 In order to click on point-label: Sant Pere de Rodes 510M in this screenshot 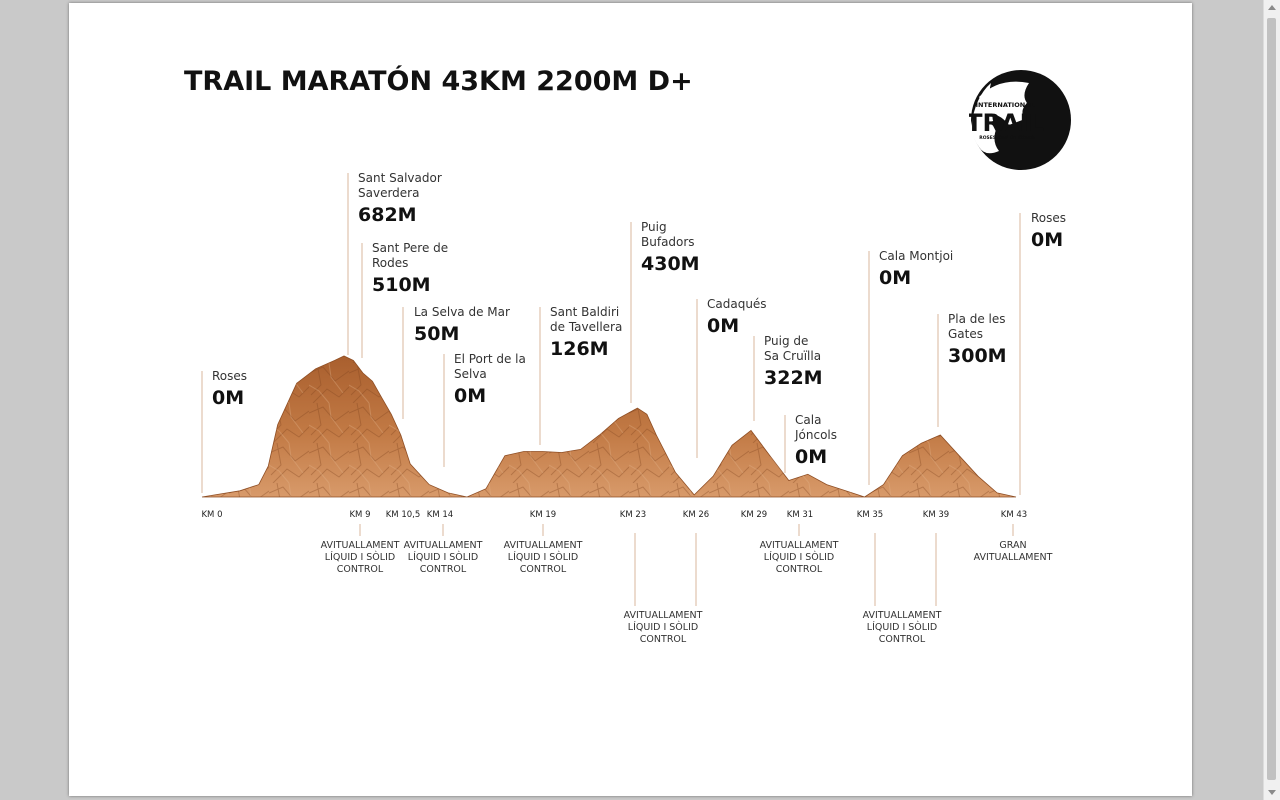, I will do `click(410, 269)`.